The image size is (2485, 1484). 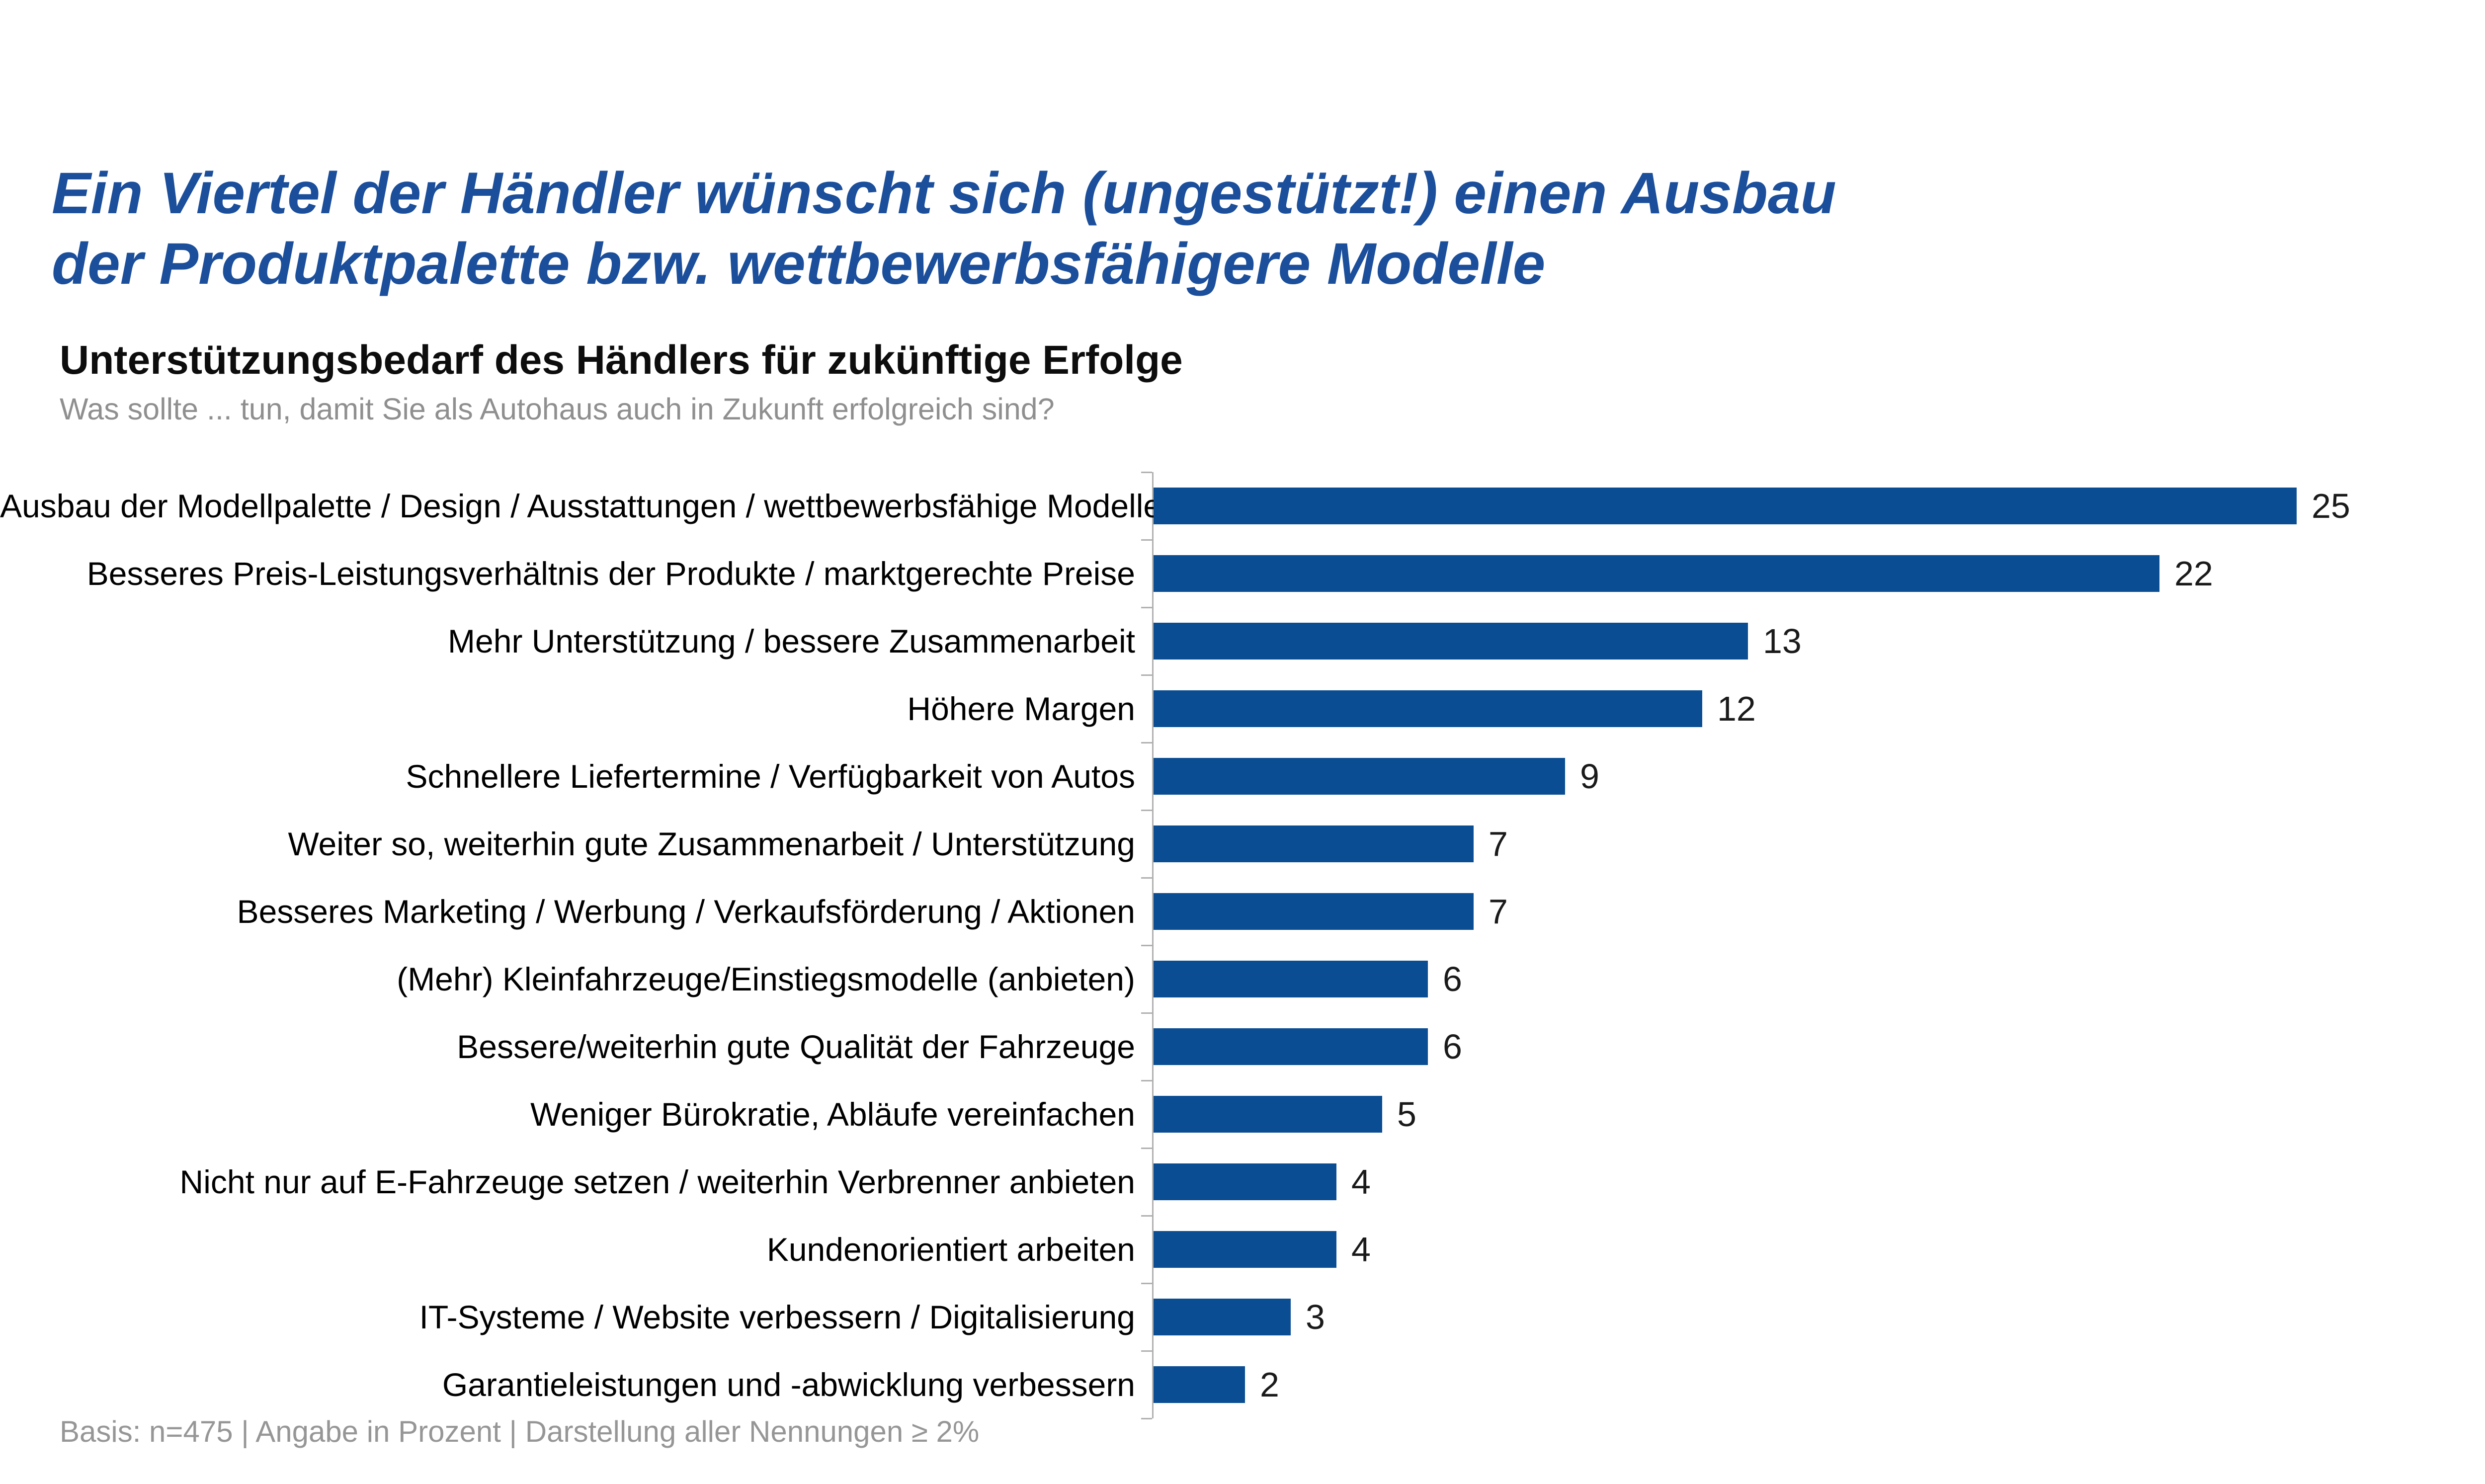 I want to click on chart-row: Höhere Margen 12, so click(x=1242, y=708).